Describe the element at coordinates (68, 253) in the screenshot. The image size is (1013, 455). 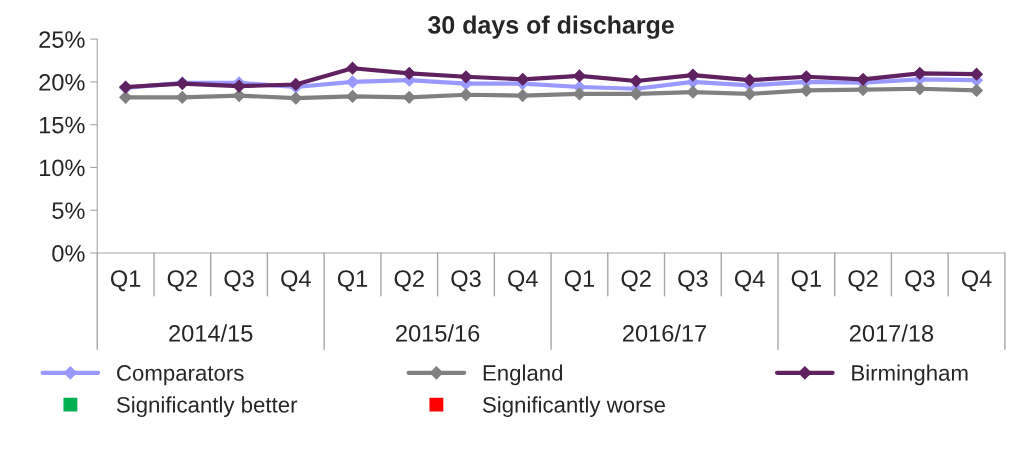
I see `y-tick-label: 0%` at that location.